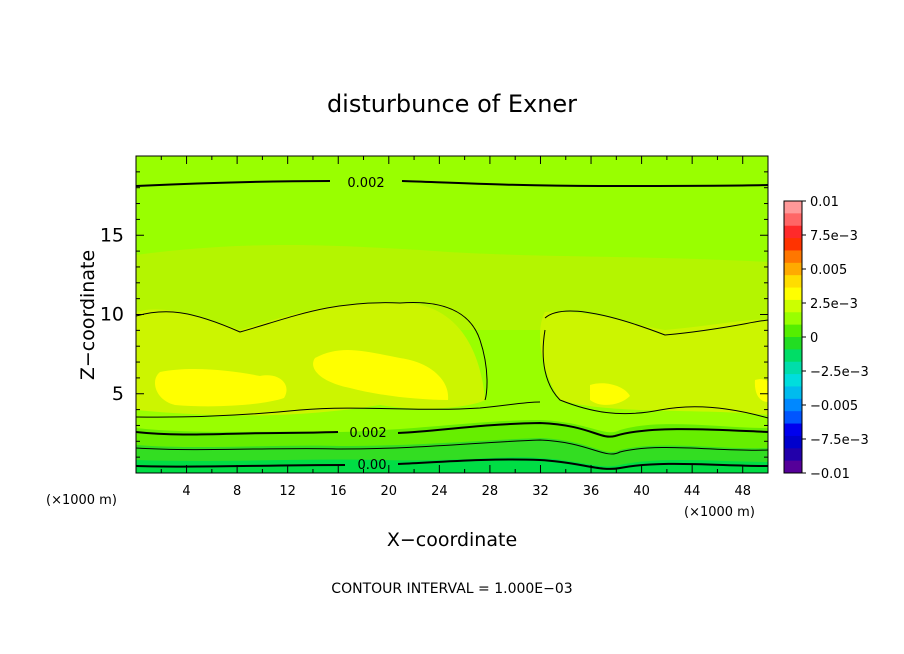 This screenshot has width=904, height=654. I want to click on x-tick-label: 36, so click(591, 491).